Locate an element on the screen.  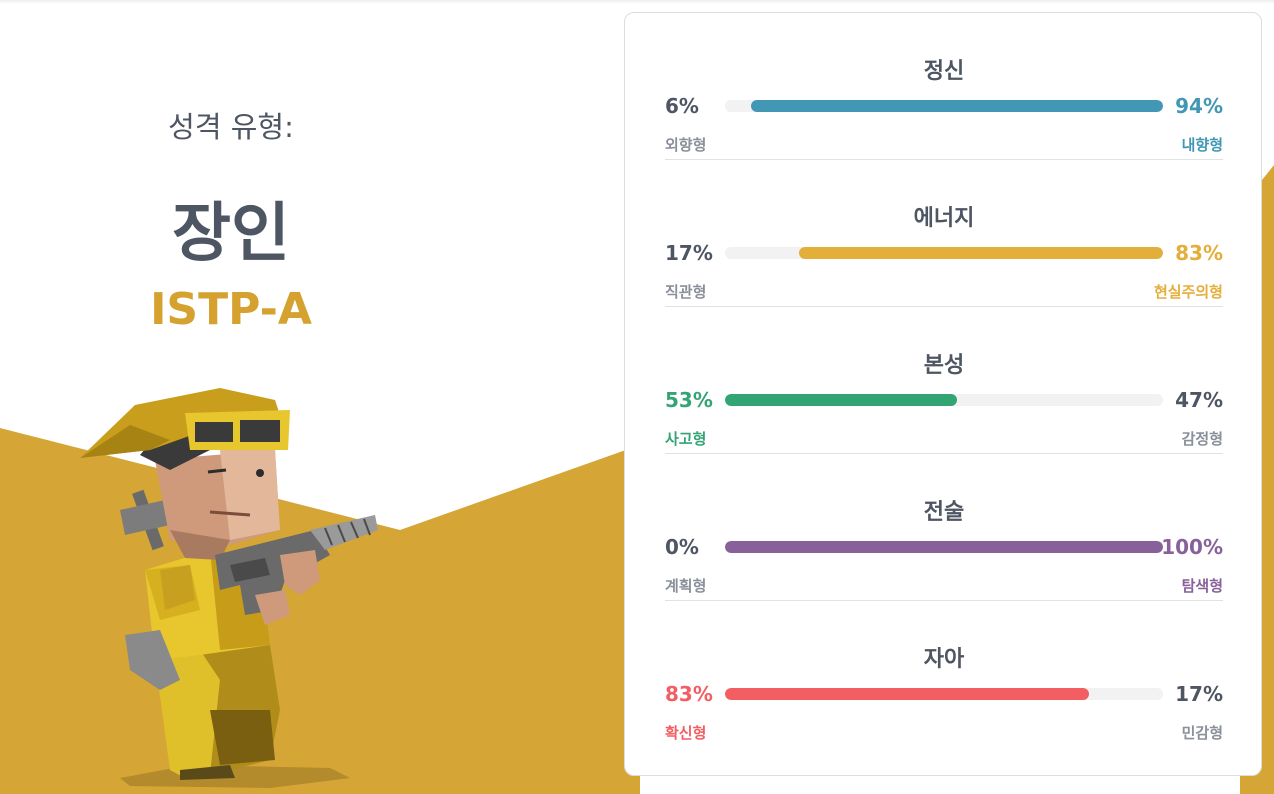
trait-row-energy: 에너지 17% 83% 직관형 현실주의형 is located at coordinates (944, 233).